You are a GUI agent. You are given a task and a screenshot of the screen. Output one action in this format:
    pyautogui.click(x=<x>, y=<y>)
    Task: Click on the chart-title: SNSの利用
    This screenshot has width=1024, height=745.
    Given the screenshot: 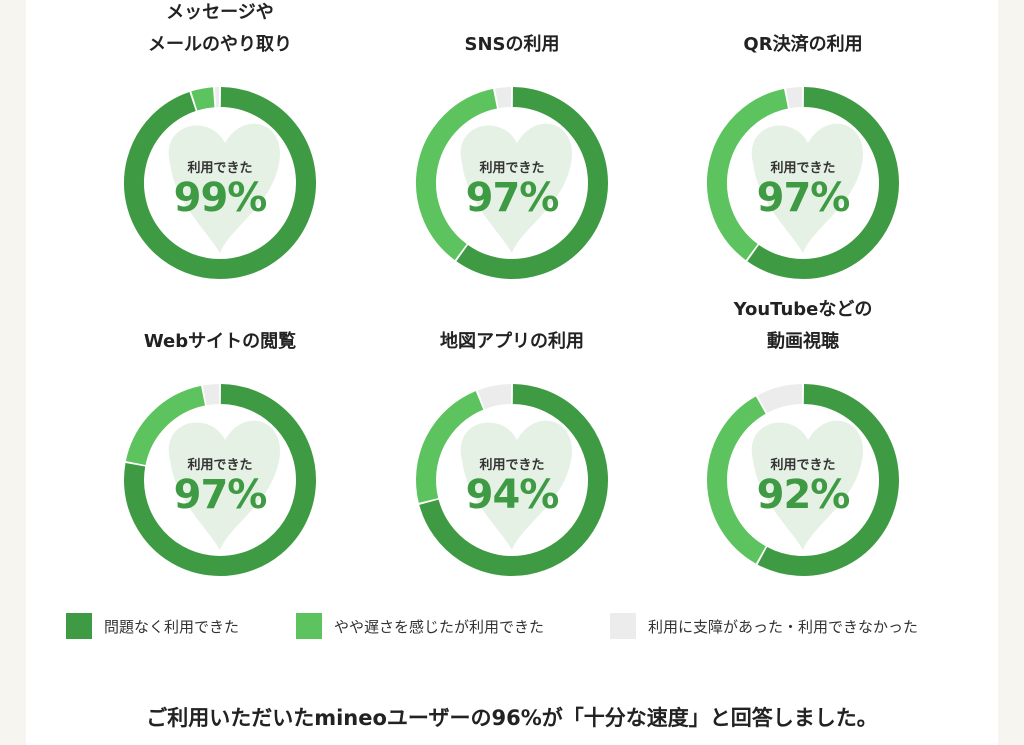 What is the action you would take?
    pyautogui.click(x=512, y=45)
    